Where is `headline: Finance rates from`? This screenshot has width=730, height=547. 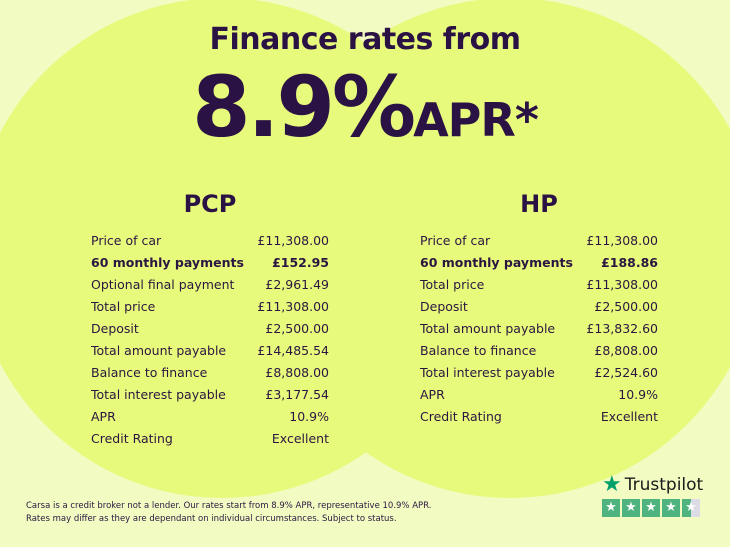 headline: Finance rates from is located at coordinates (365, 39).